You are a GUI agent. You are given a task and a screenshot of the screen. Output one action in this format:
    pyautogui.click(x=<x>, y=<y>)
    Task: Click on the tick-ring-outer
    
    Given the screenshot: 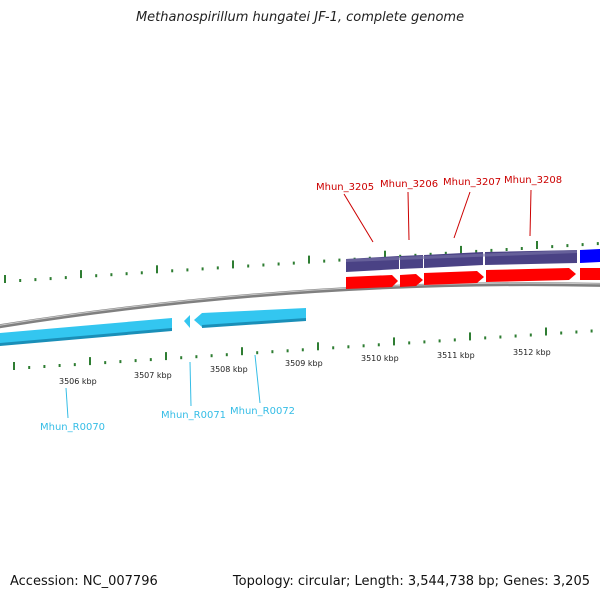 What is the action you would take?
    pyautogui.click(x=301, y=262)
    